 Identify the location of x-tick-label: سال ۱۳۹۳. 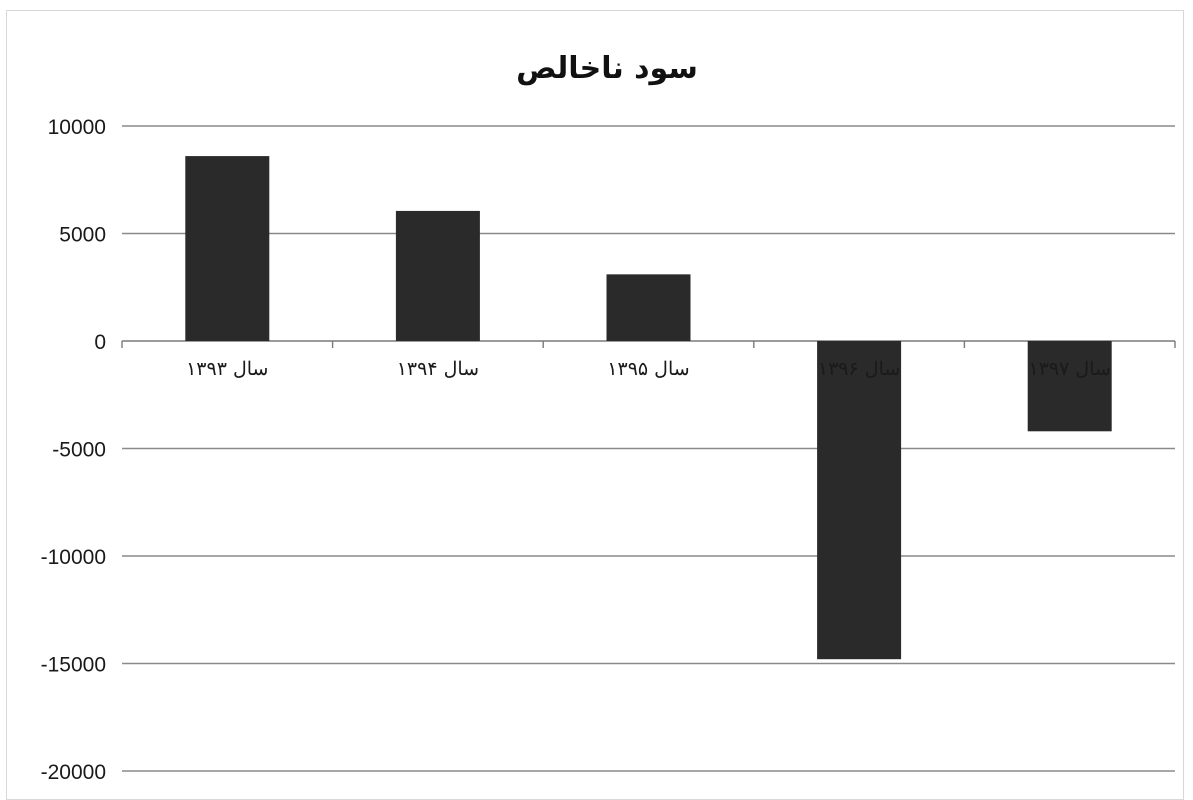
(227, 369).